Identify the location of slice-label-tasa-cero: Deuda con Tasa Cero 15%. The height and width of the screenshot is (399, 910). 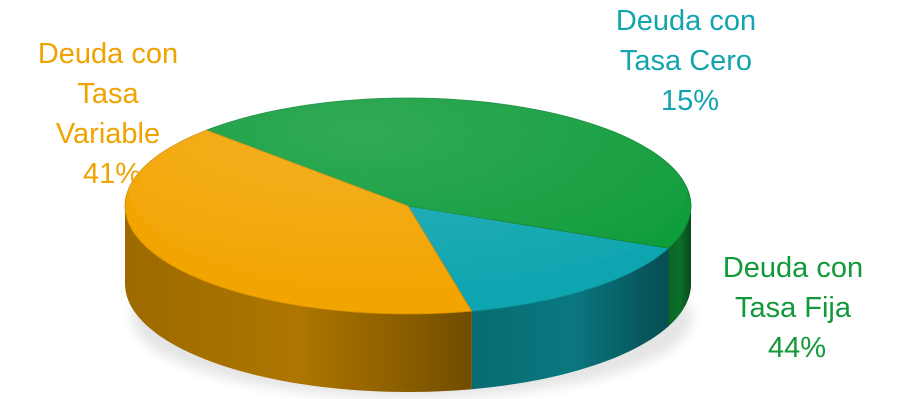
(690, 61).